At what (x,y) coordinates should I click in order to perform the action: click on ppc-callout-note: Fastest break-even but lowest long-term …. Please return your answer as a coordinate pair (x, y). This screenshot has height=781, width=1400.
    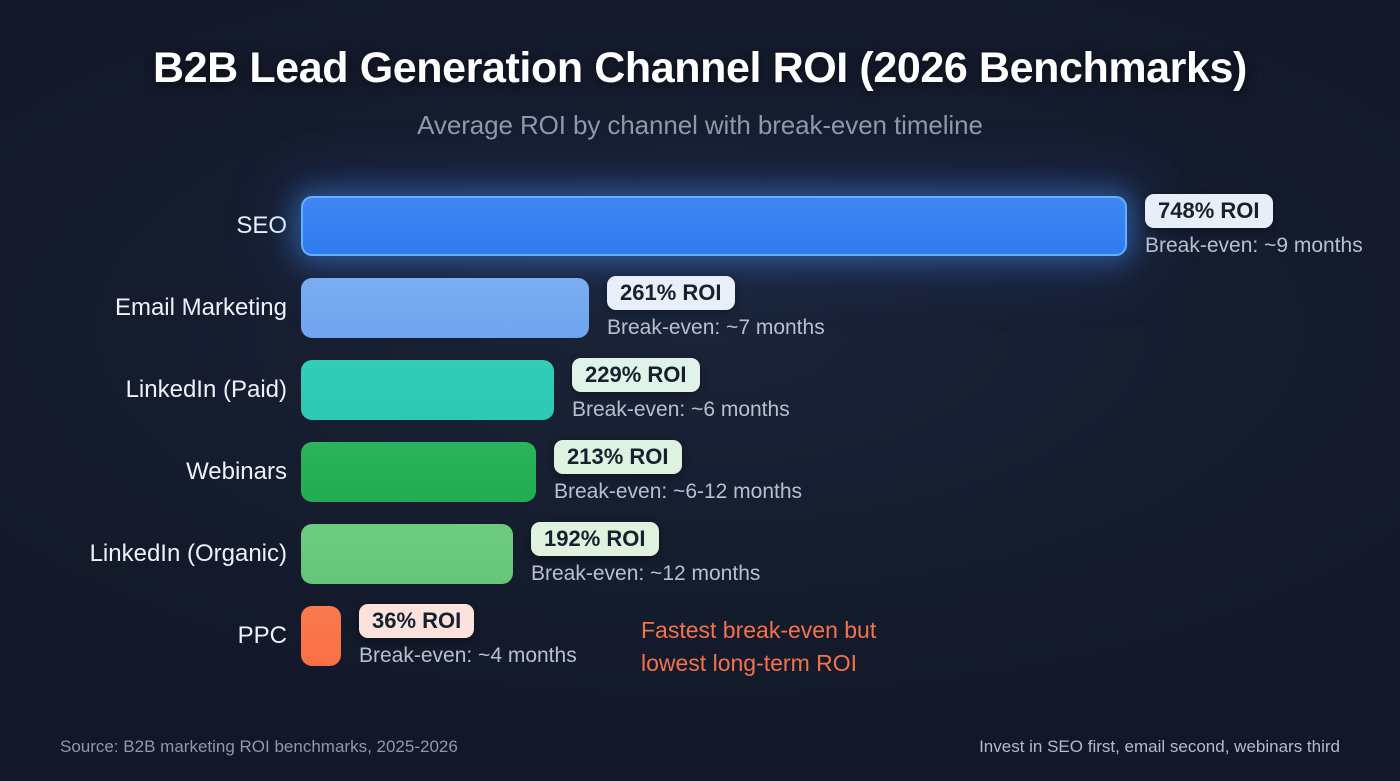
    Looking at the image, I should click on (759, 646).